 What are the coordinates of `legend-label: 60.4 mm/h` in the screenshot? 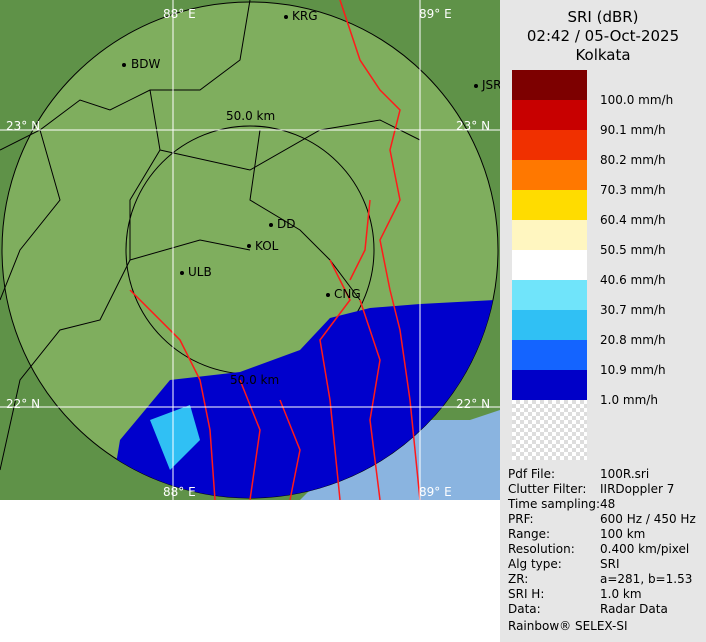 It's located at (633, 220).